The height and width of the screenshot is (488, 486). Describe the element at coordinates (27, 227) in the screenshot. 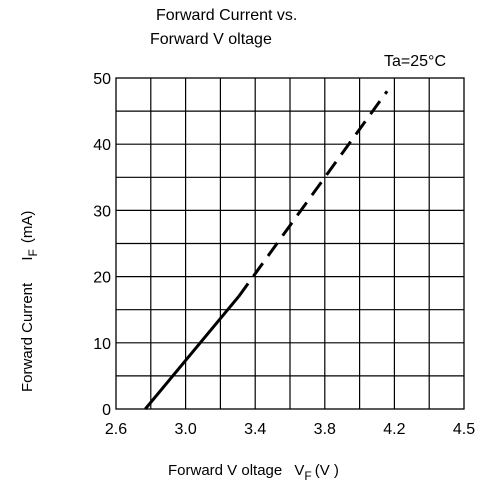

I see `y-axis-label-unit: (mA)` at that location.